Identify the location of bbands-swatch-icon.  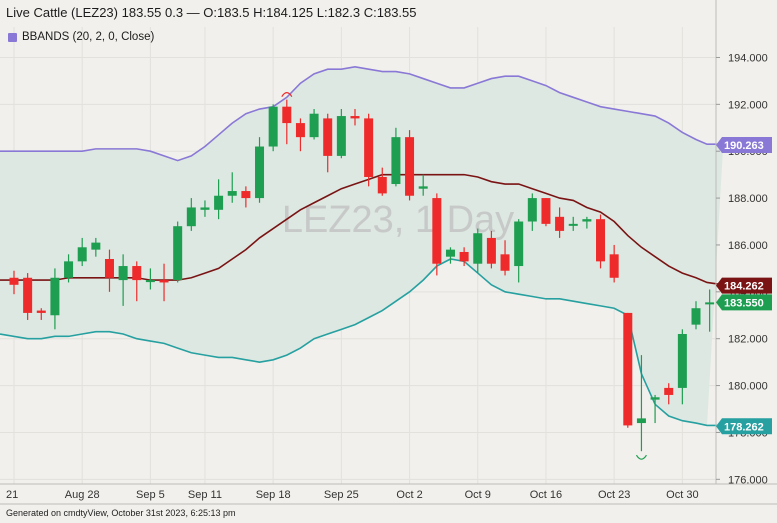
(12, 37).